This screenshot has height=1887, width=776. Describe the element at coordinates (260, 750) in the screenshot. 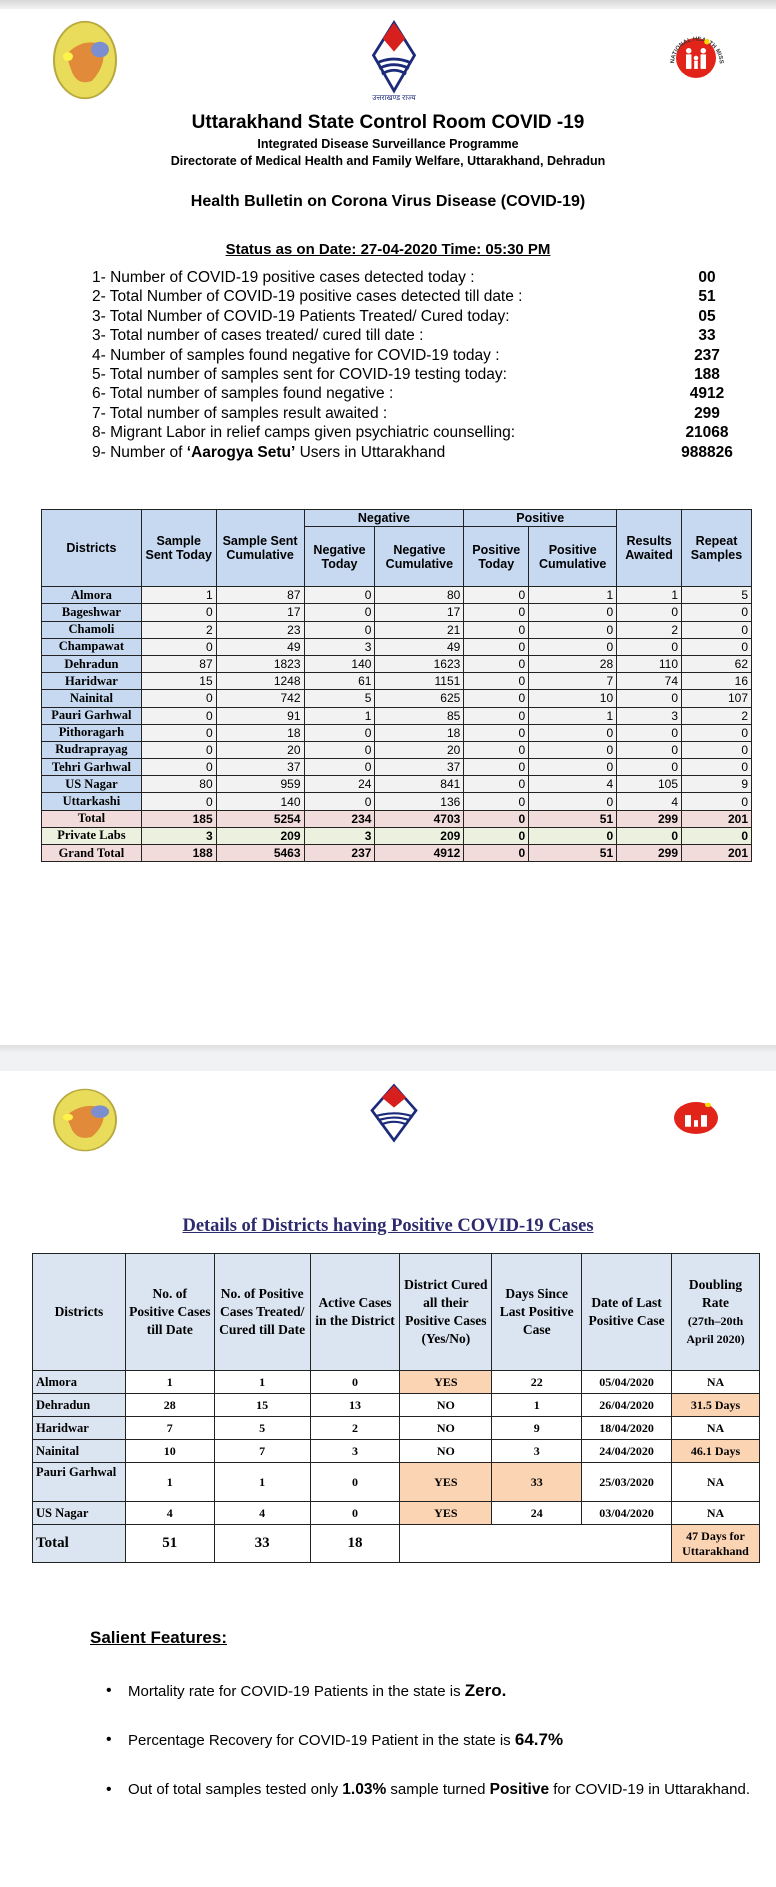

I see `cell-value: 20` at that location.